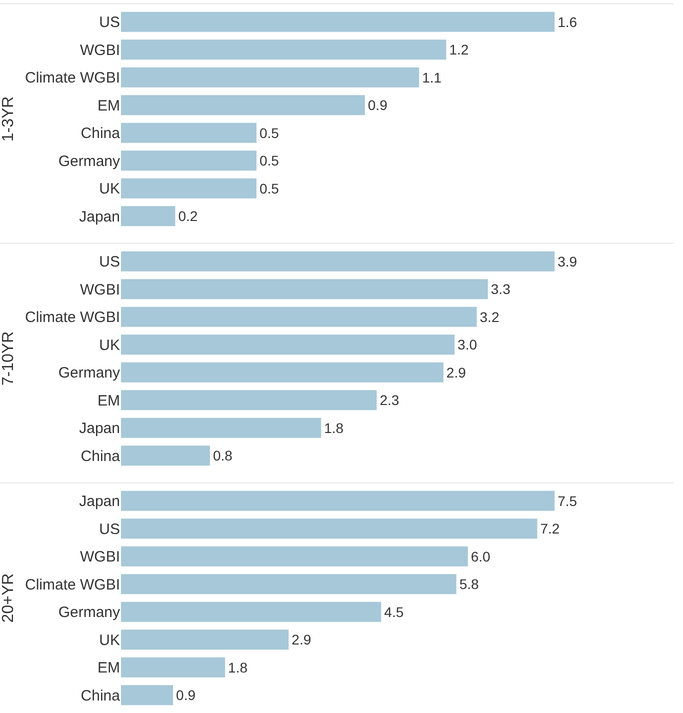 This screenshot has width=683, height=713. What do you see at coordinates (469, 584) in the screenshot?
I see `data-label: 5.8` at bounding box center [469, 584].